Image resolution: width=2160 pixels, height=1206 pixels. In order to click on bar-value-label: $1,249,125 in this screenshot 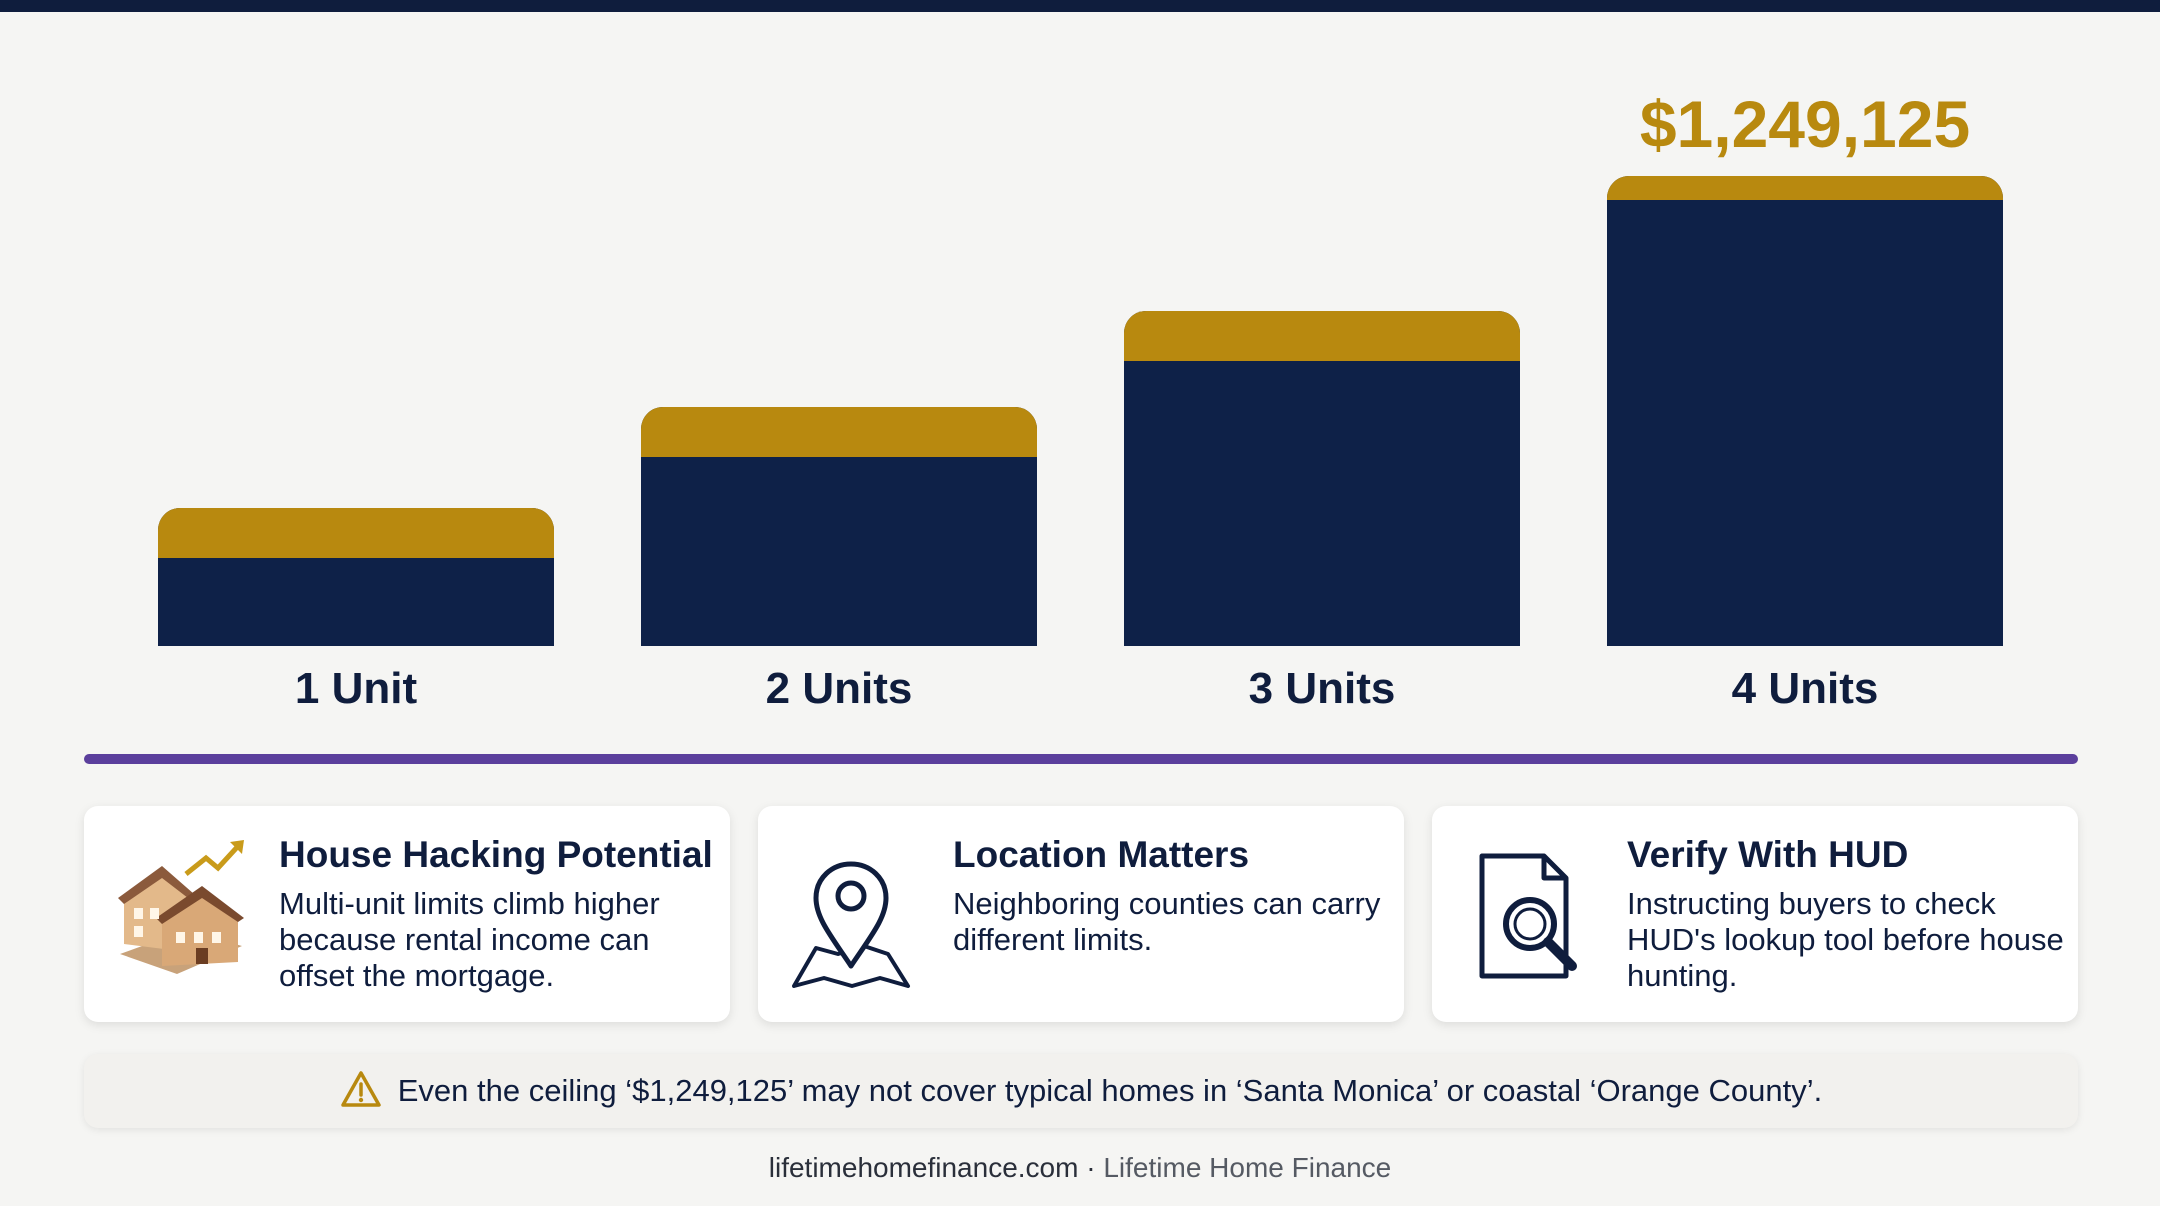, I will do `click(1805, 124)`.